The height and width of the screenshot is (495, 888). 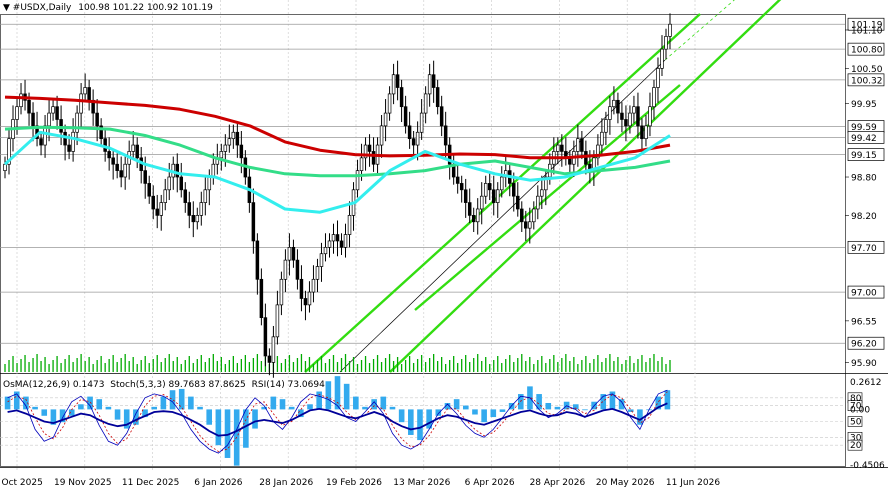 I want to click on date-label: 19 Feb 2026, so click(x=354, y=483).